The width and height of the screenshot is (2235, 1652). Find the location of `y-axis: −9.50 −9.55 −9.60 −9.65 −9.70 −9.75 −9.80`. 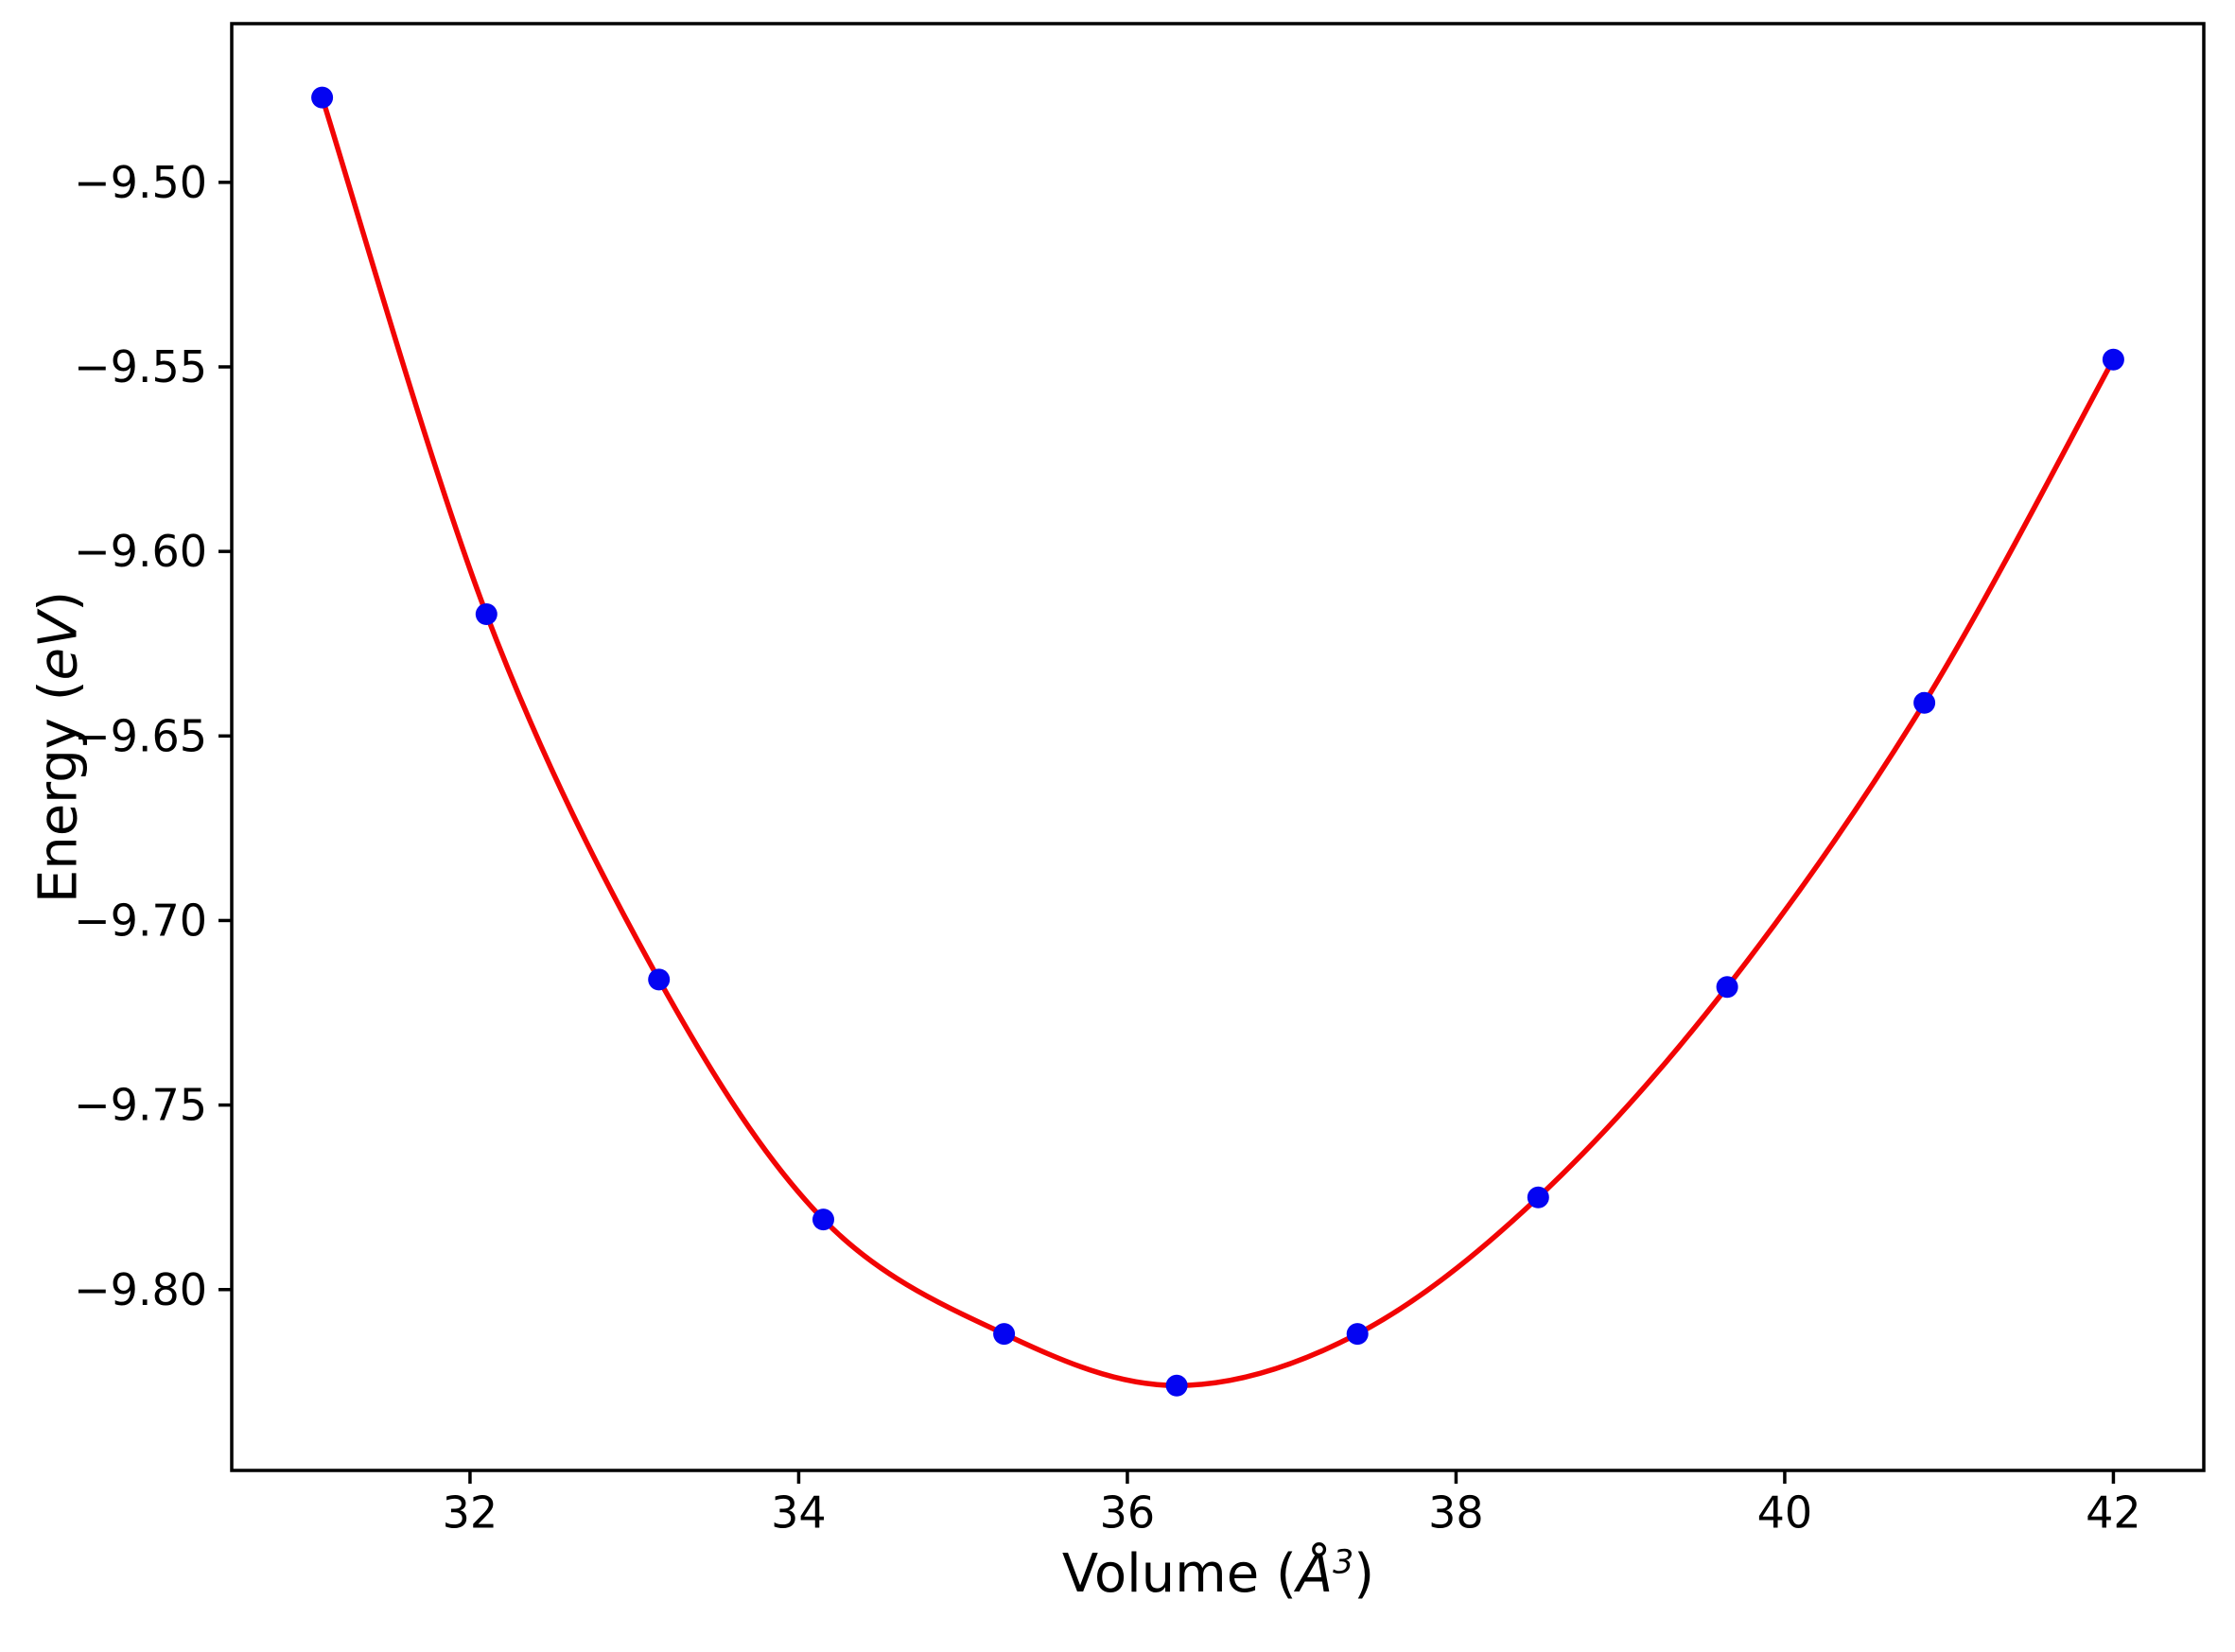

y-axis: −9.50 −9.55 −9.60 −9.65 −9.70 −9.75 −9.80 is located at coordinates (153, 736).